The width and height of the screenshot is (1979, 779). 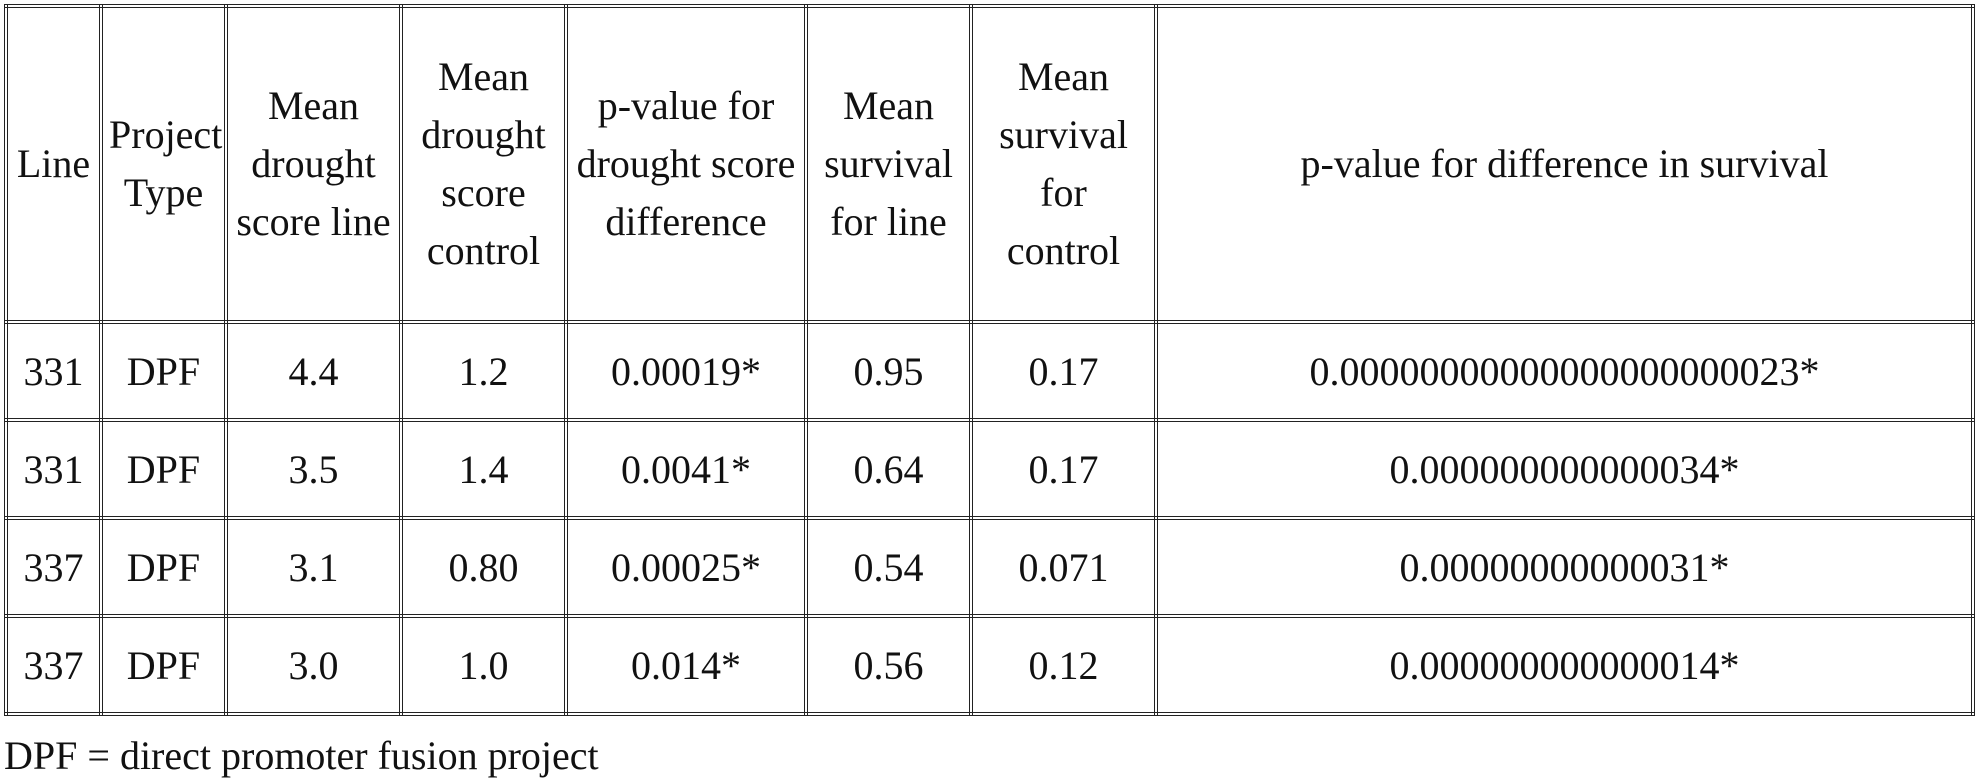 What do you see at coordinates (301, 755) in the screenshot?
I see `footnote: DPF = direct promoter fusion project` at bounding box center [301, 755].